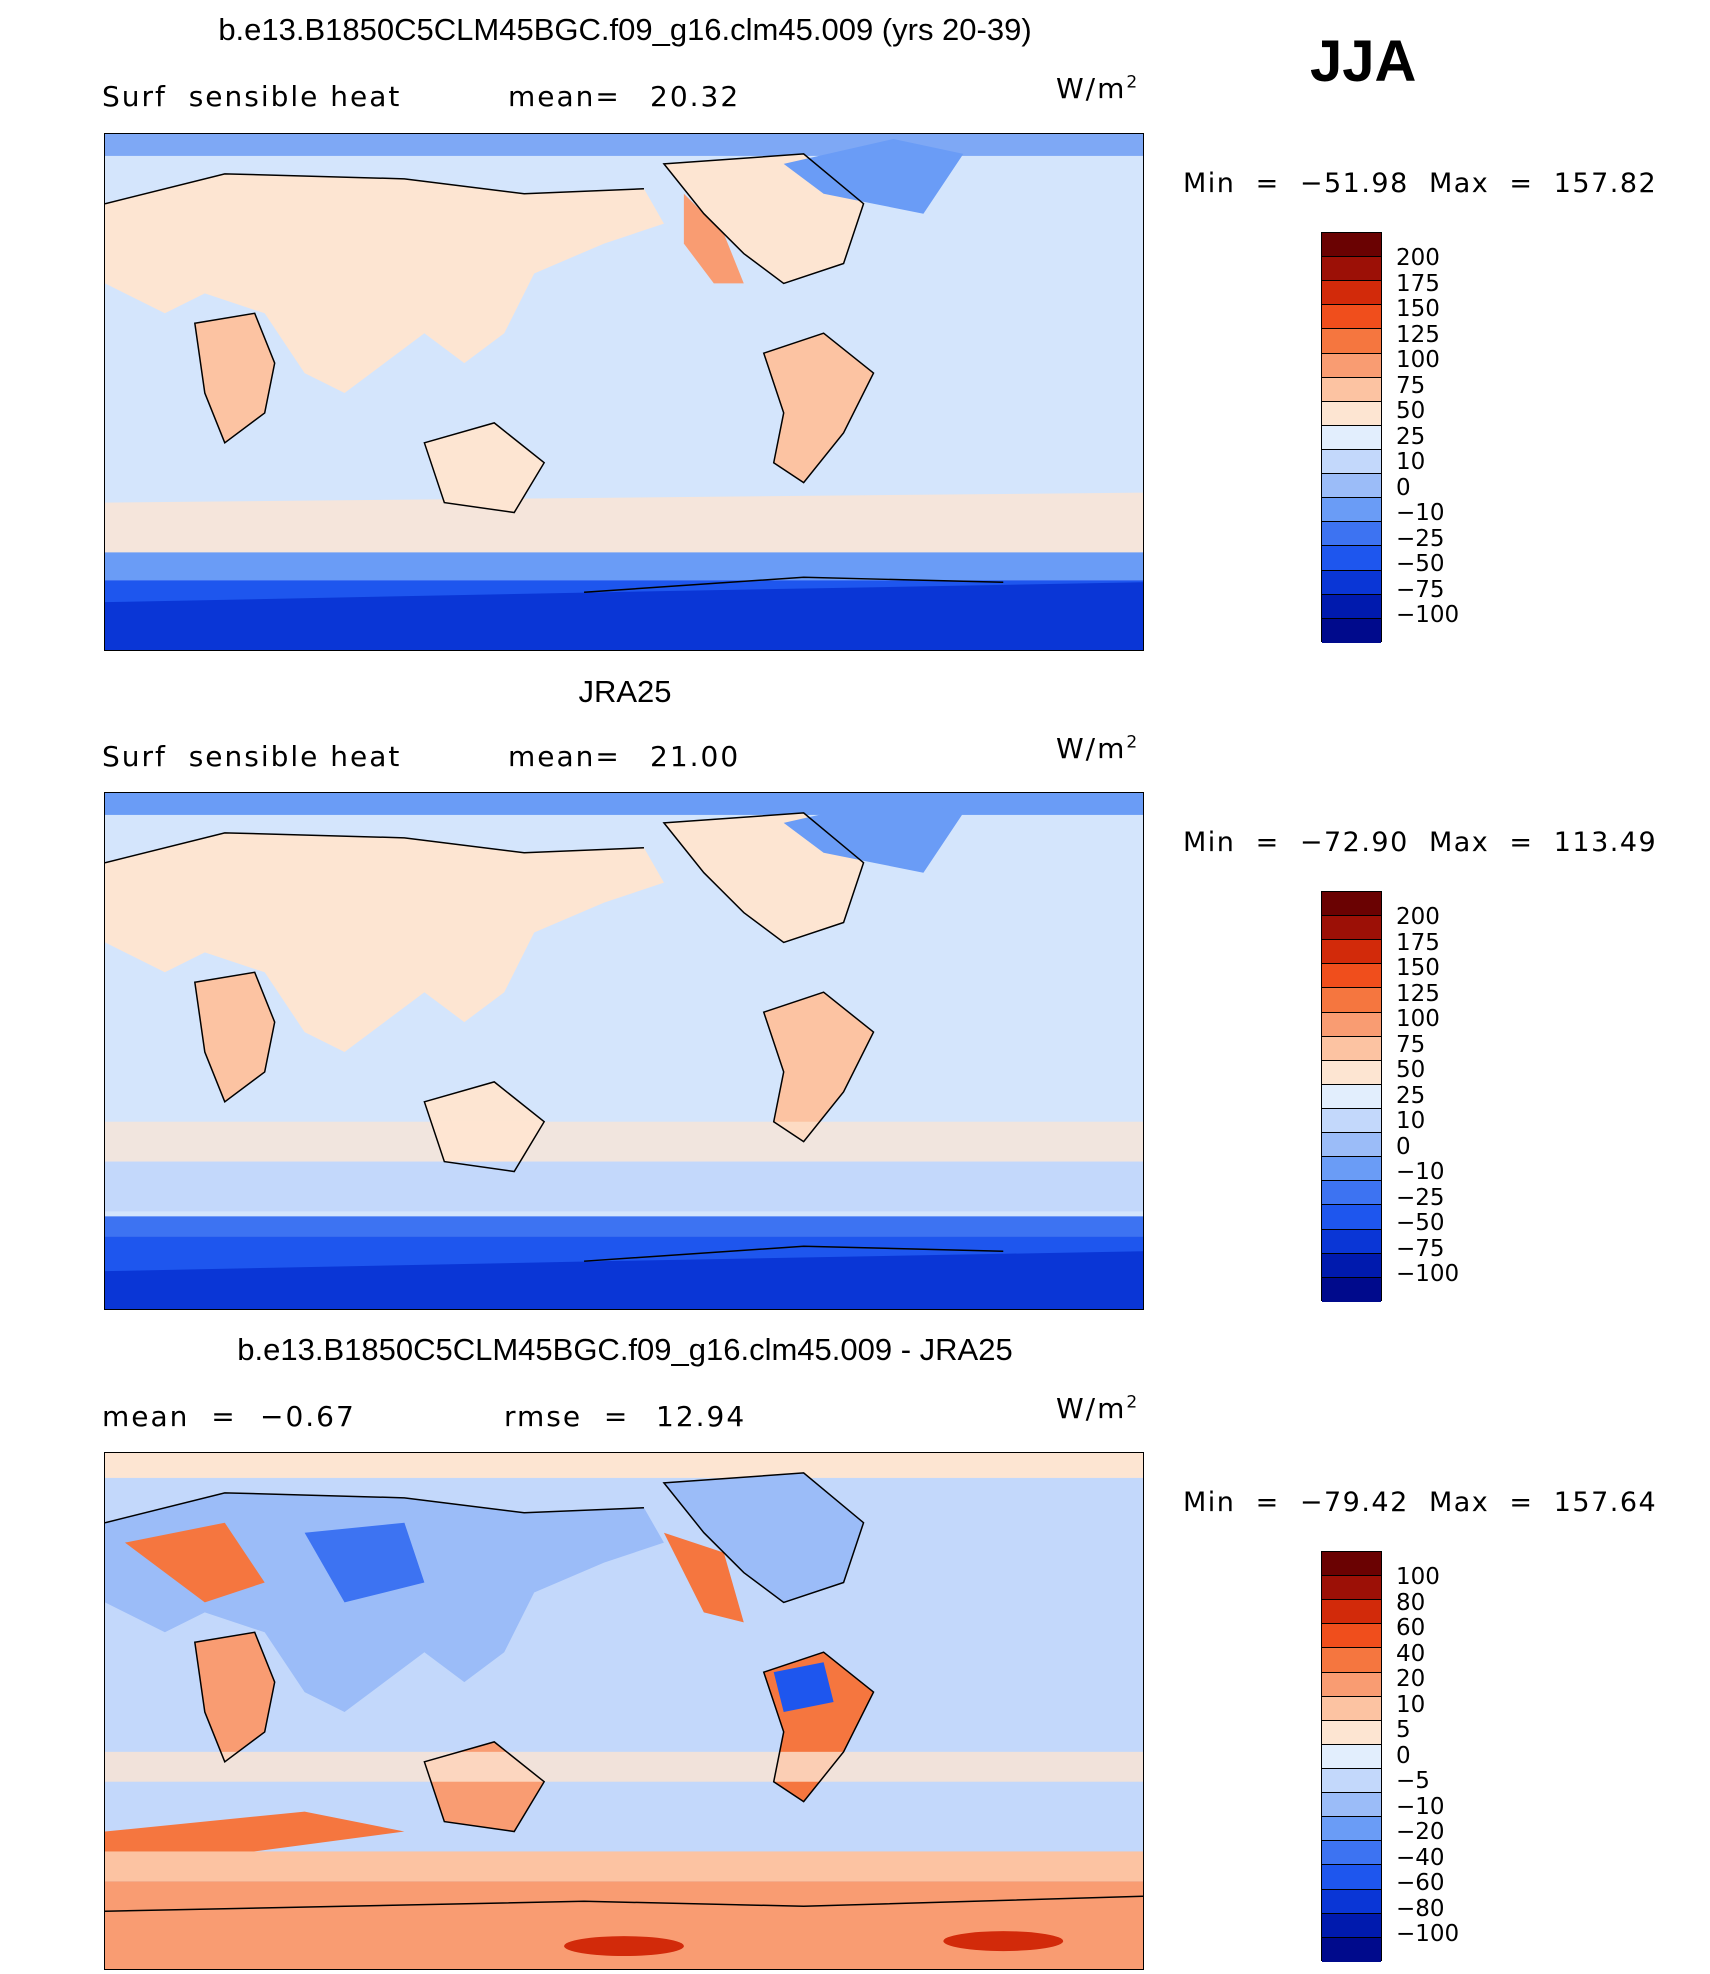 This screenshot has width=1710, height=1974. What do you see at coordinates (1420, 589) in the screenshot?
I see `colorbar-level-label: −75` at bounding box center [1420, 589].